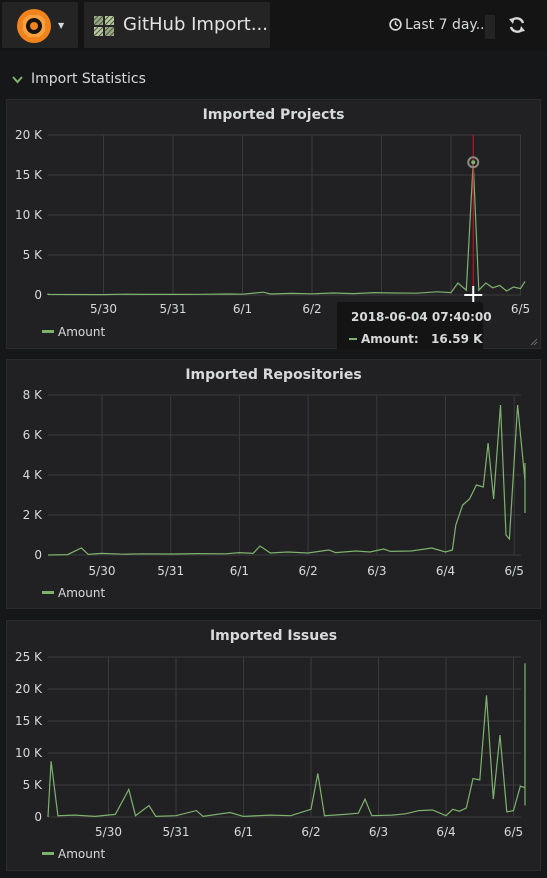 This screenshot has width=547, height=878. I want to click on hover-point, so click(473, 162).